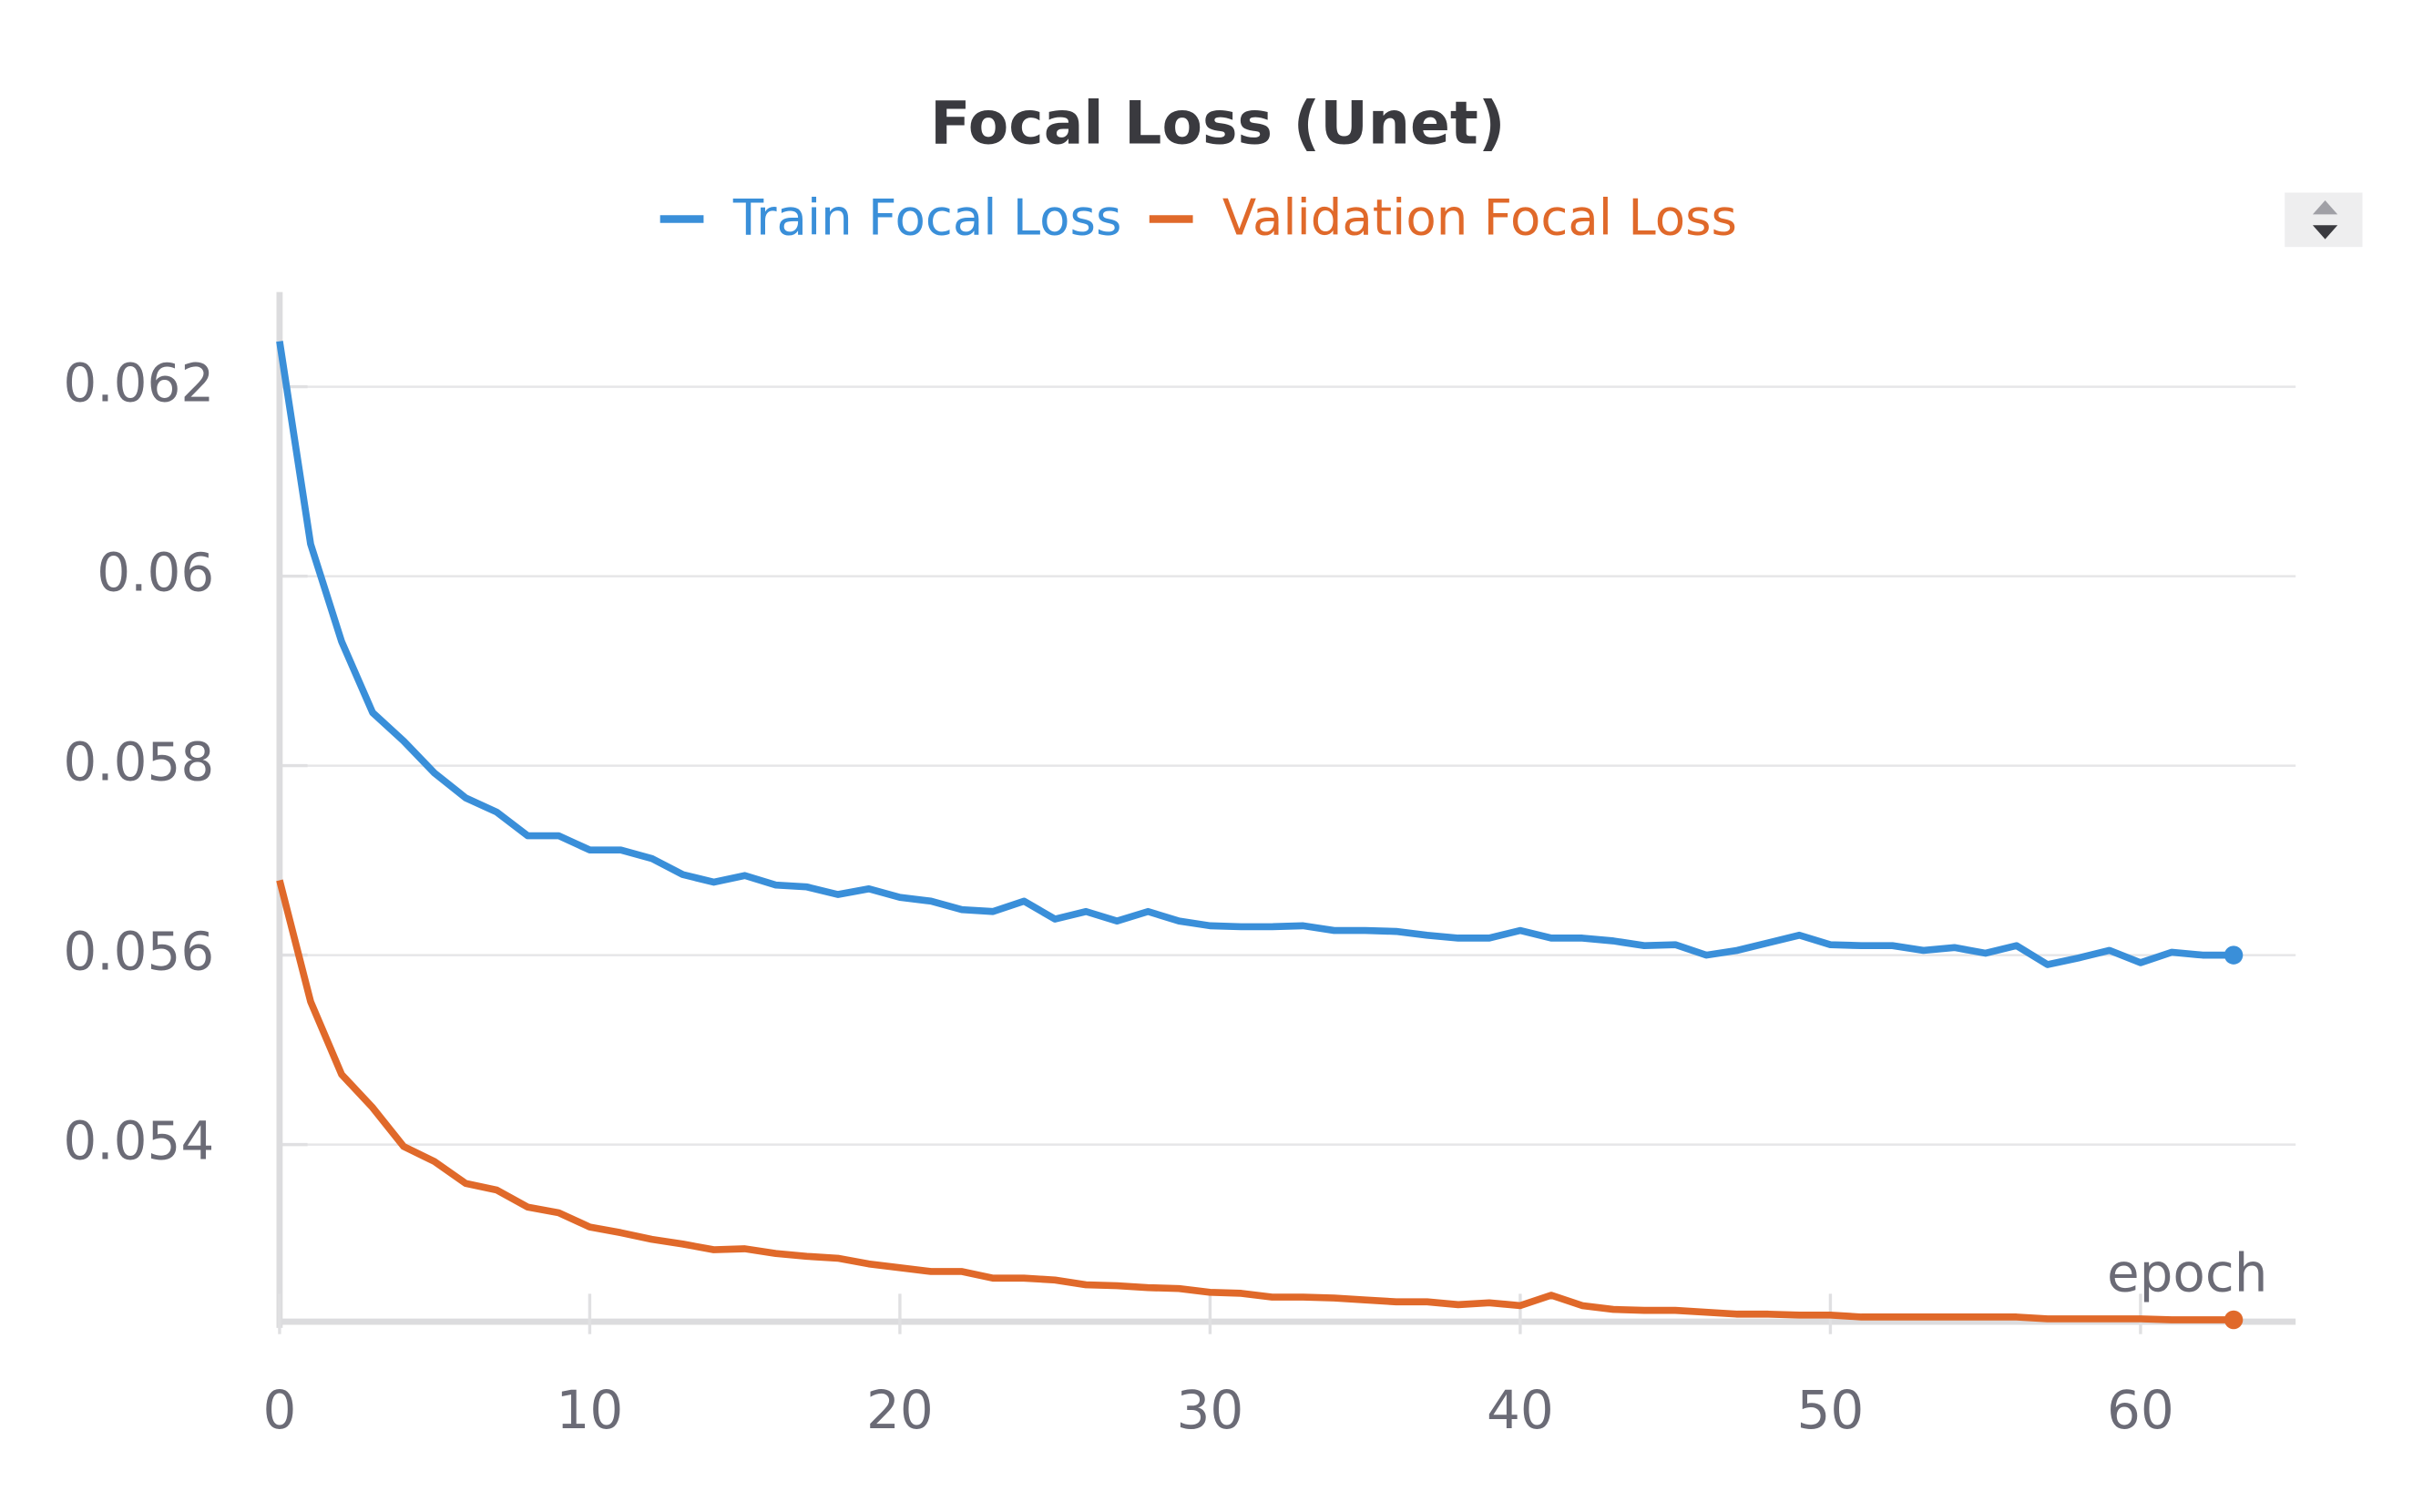  Describe the element at coordinates (1480, 217) in the screenshot. I see `legend-label: Validation Focal Loss` at that location.